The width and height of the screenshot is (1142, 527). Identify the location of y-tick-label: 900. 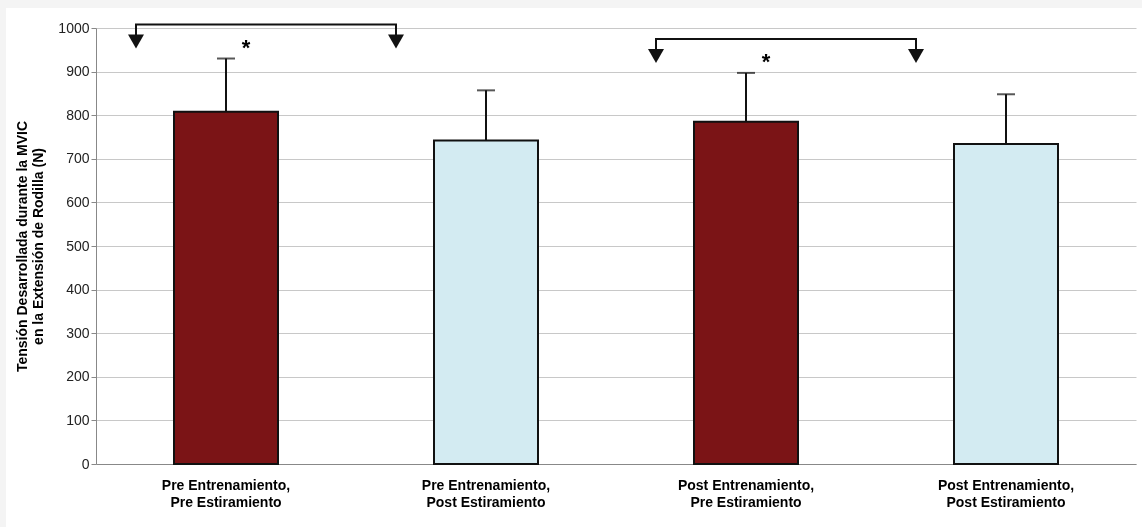
(78, 71).